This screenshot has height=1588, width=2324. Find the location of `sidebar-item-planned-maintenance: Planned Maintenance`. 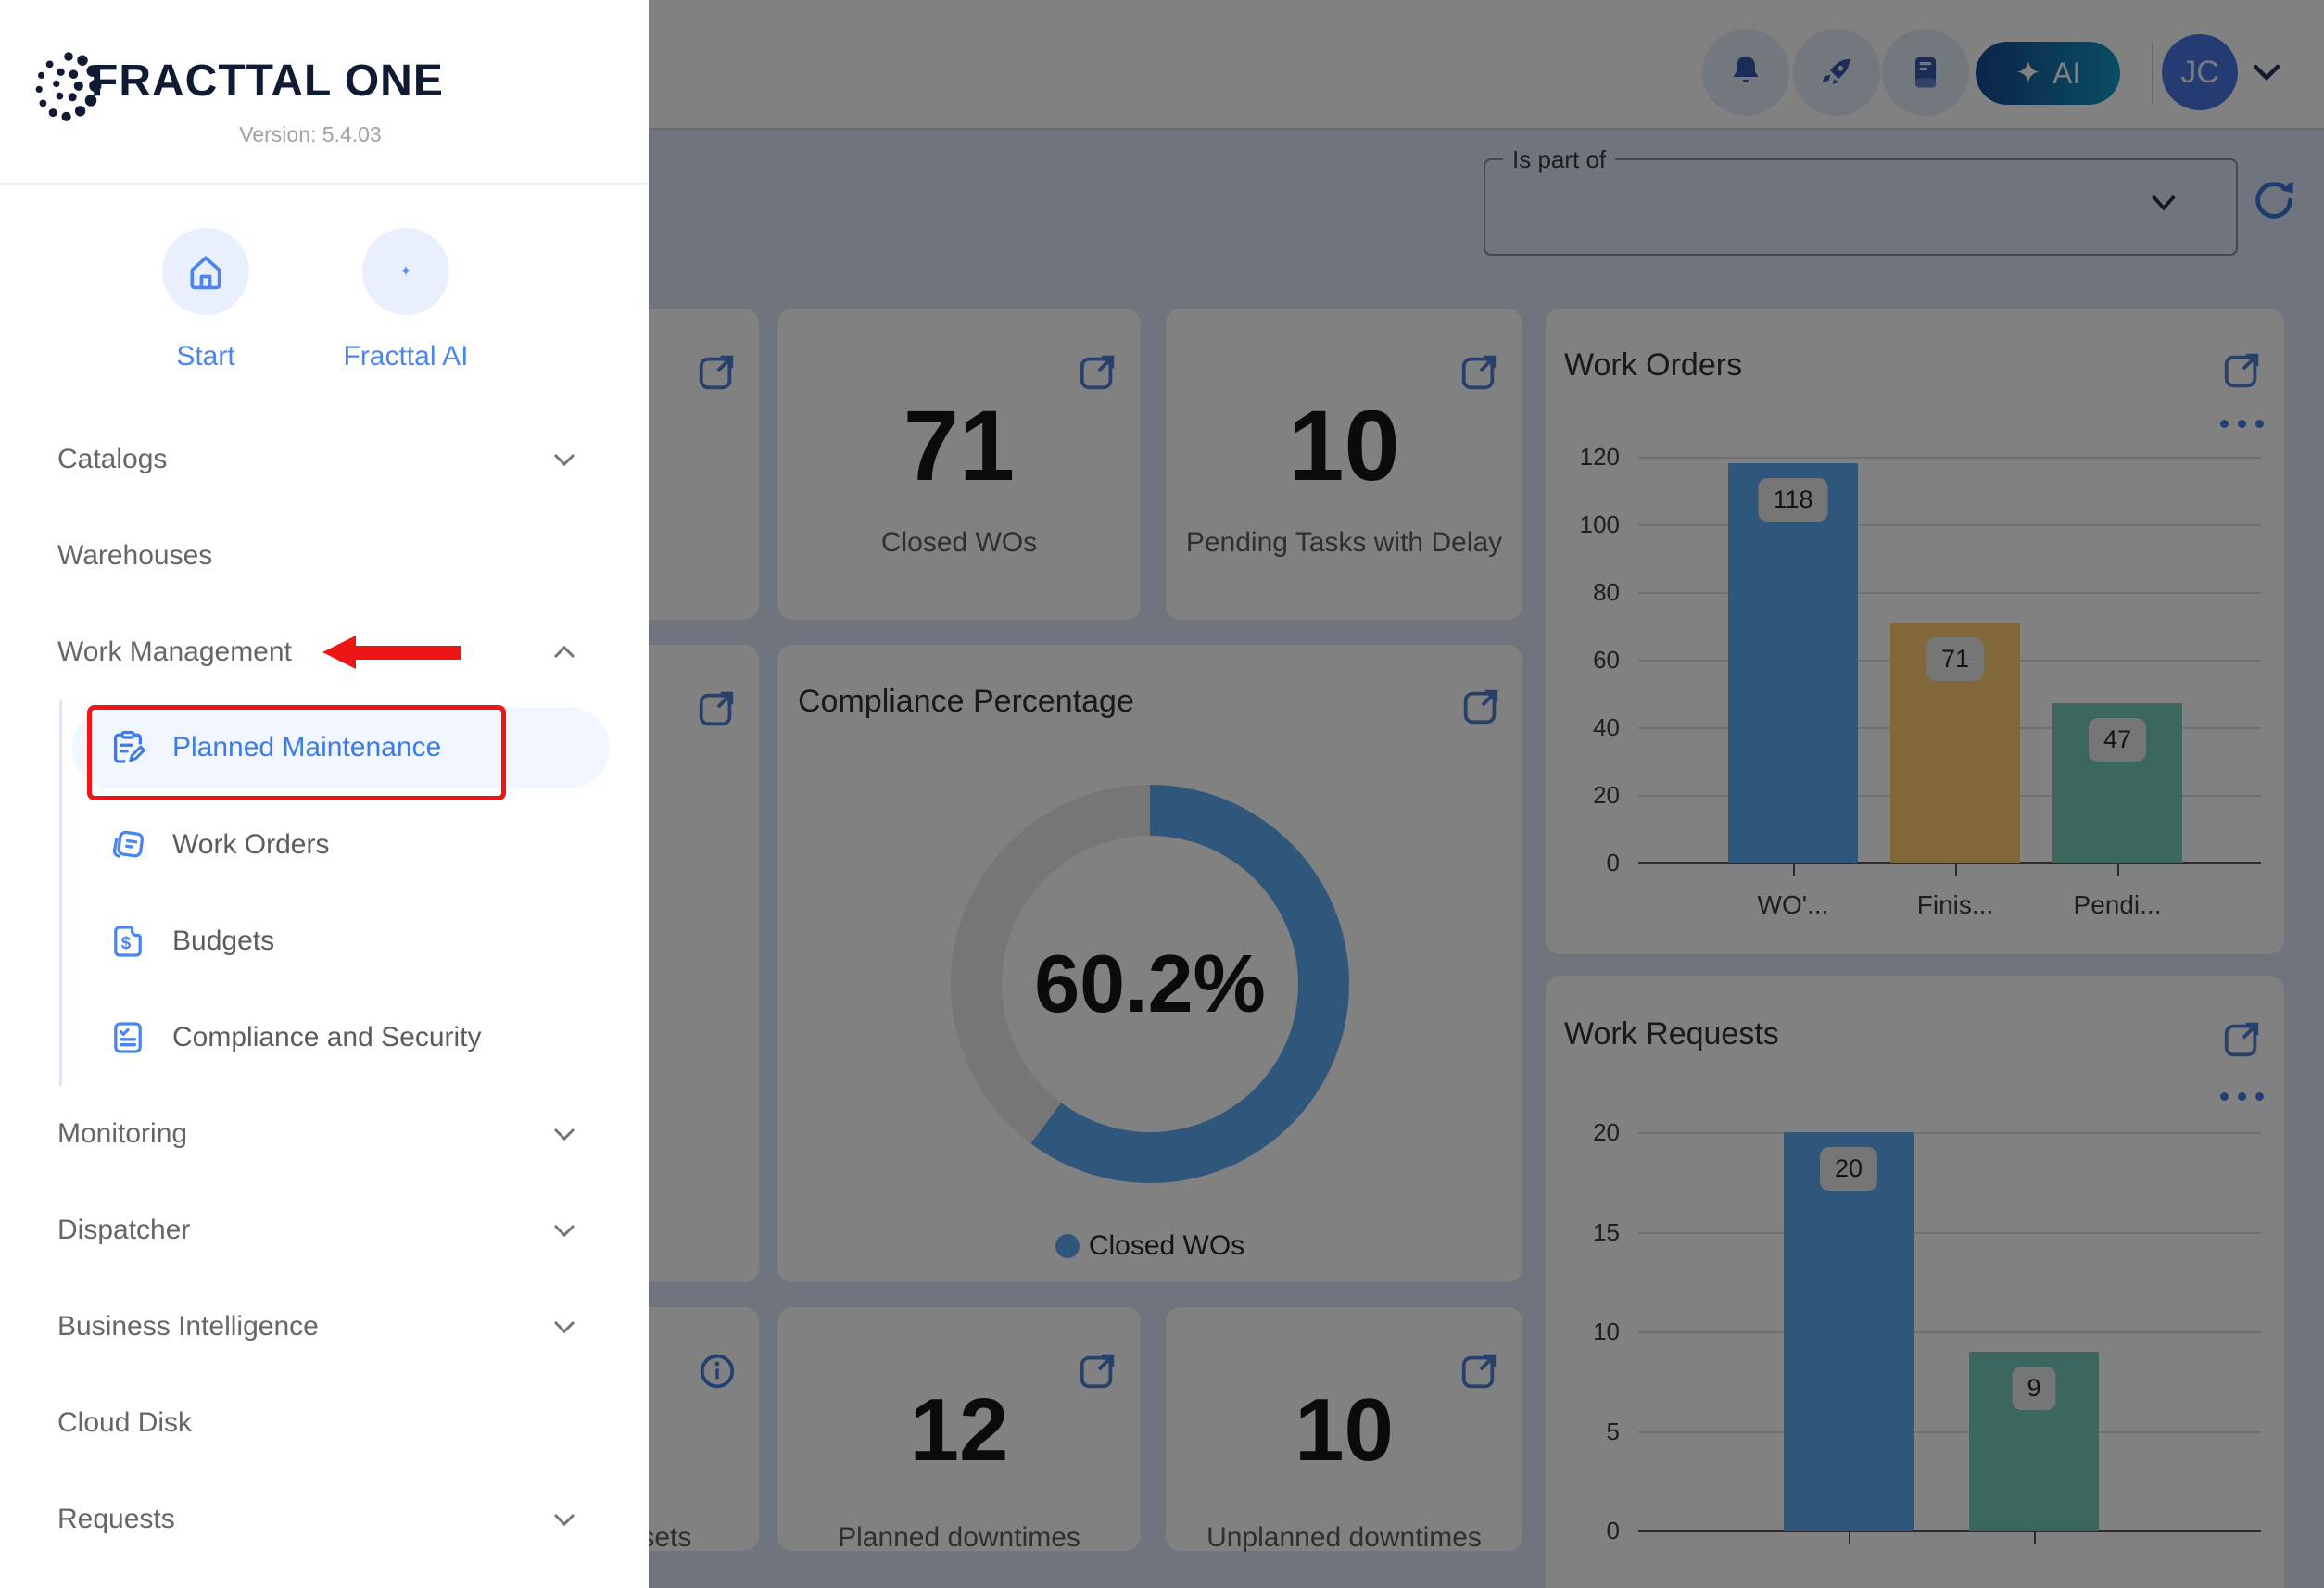

sidebar-item-planned-maintenance: Planned Maintenance is located at coordinates (341, 747).